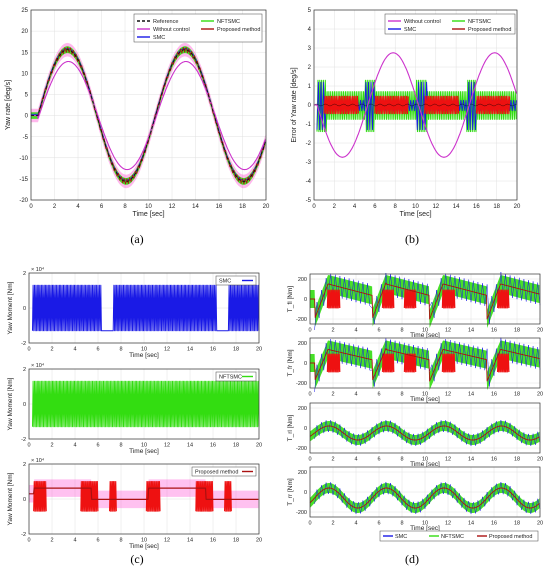 The width and height of the screenshot is (550, 572). Describe the element at coordinates (452, 537) in the screenshot. I see `legend-label: NFTSMC` at that location.